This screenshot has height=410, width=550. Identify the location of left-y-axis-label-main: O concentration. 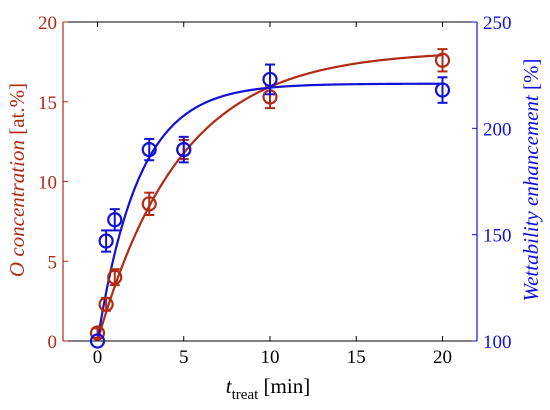
(17, 208).